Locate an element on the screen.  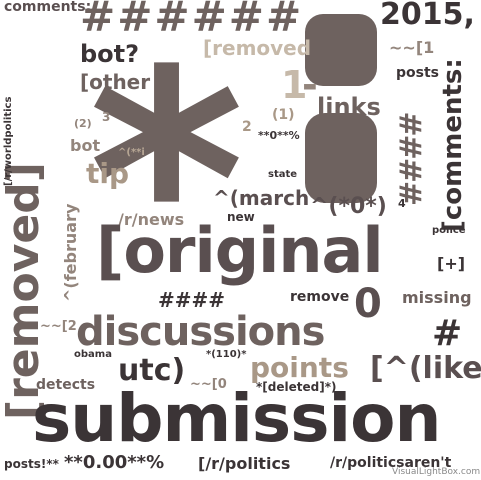
word-percent0: **0**% is located at coordinates (279, 135).